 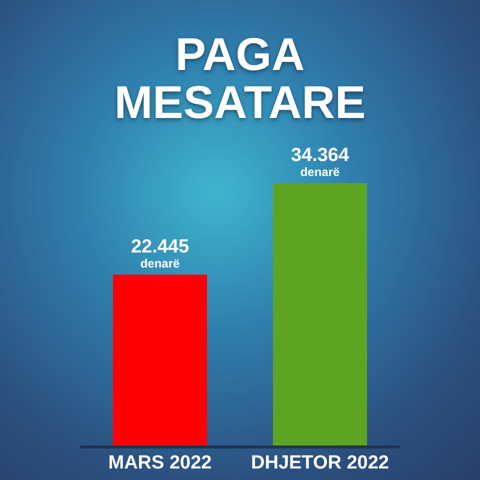 I want to click on x-tick-label: DHJETOR 2022, so click(x=320, y=463).